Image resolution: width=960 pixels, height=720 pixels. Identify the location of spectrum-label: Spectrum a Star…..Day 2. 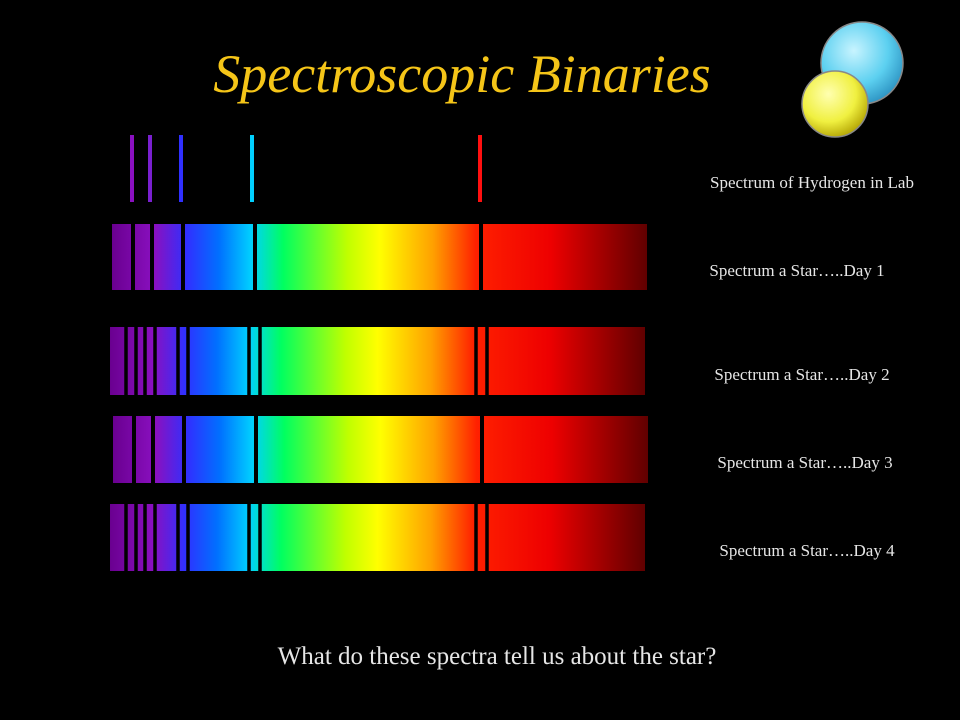
(801, 374).